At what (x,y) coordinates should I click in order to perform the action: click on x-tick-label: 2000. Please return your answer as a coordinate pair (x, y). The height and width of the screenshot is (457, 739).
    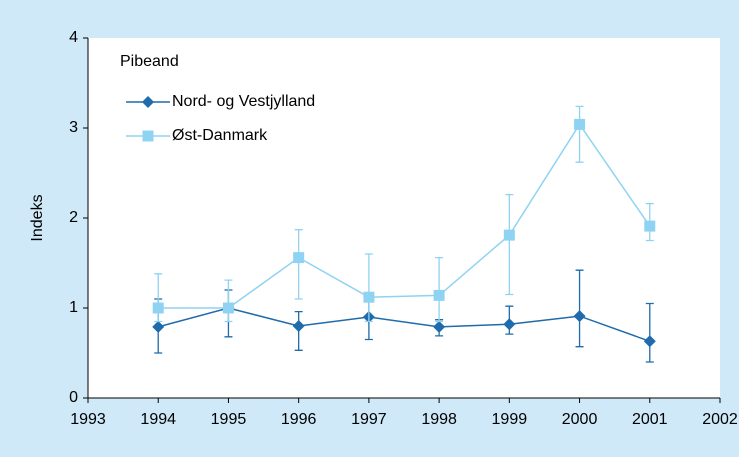
    Looking at the image, I should click on (580, 419).